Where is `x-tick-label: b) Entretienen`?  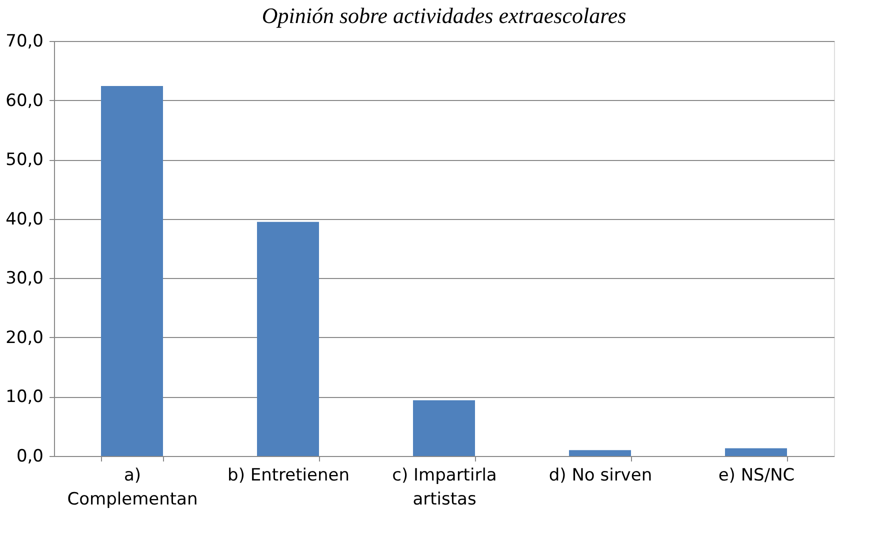
x-tick-label: b) Entretienen is located at coordinates (289, 476).